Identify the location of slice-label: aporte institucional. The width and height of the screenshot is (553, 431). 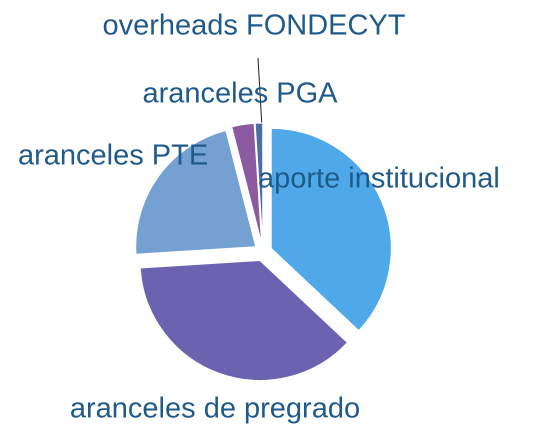
(379, 179).